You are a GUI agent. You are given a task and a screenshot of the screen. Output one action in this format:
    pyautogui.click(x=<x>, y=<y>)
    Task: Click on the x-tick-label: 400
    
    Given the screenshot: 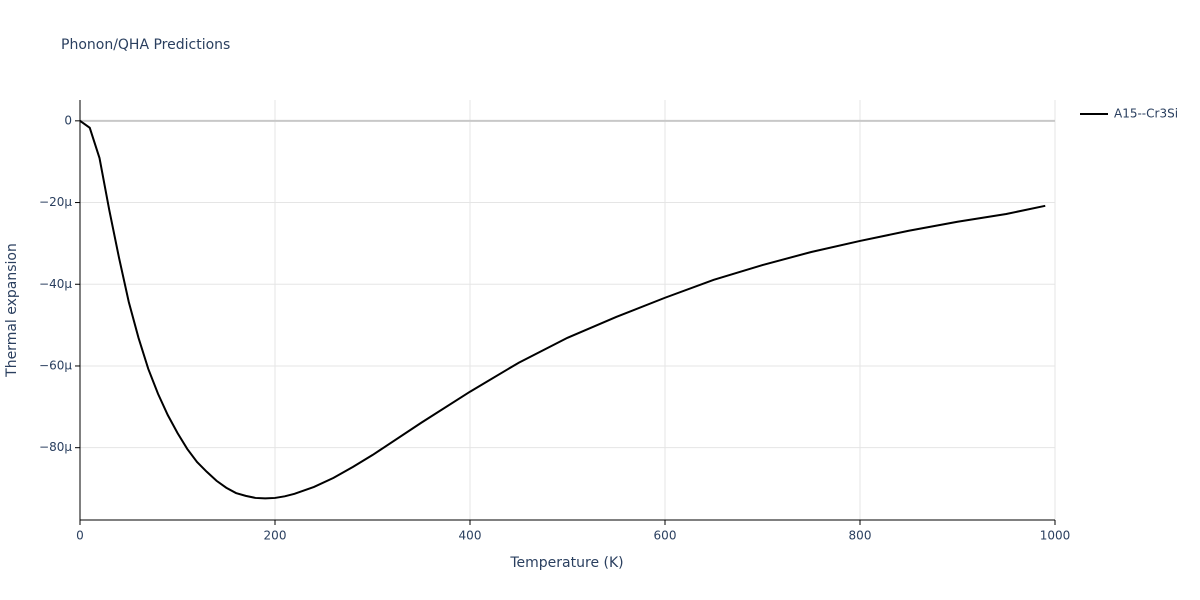 What is the action you would take?
    pyautogui.click(x=470, y=536)
    